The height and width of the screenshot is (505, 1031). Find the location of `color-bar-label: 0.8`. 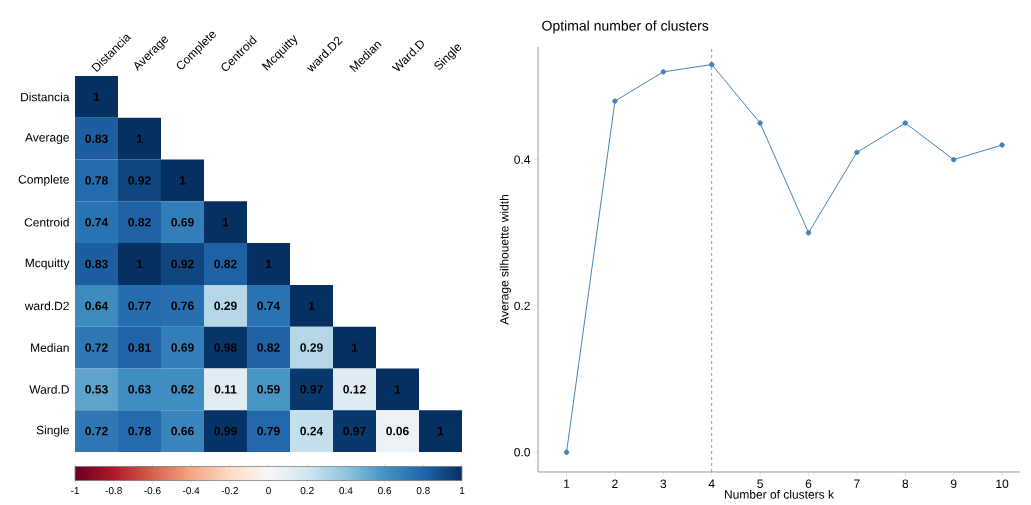

color-bar-label: 0.8 is located at coordinates (423, 491).